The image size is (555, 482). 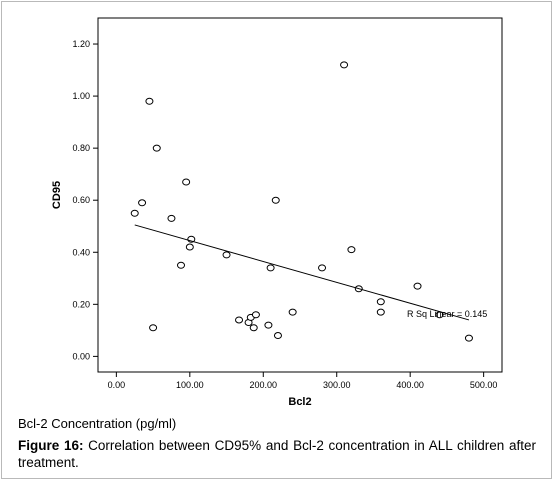 What do you see at coordinates (337, 385) in the screenshot?
I see `x-tick-label: 300.00` at bounding box center [337, 385].